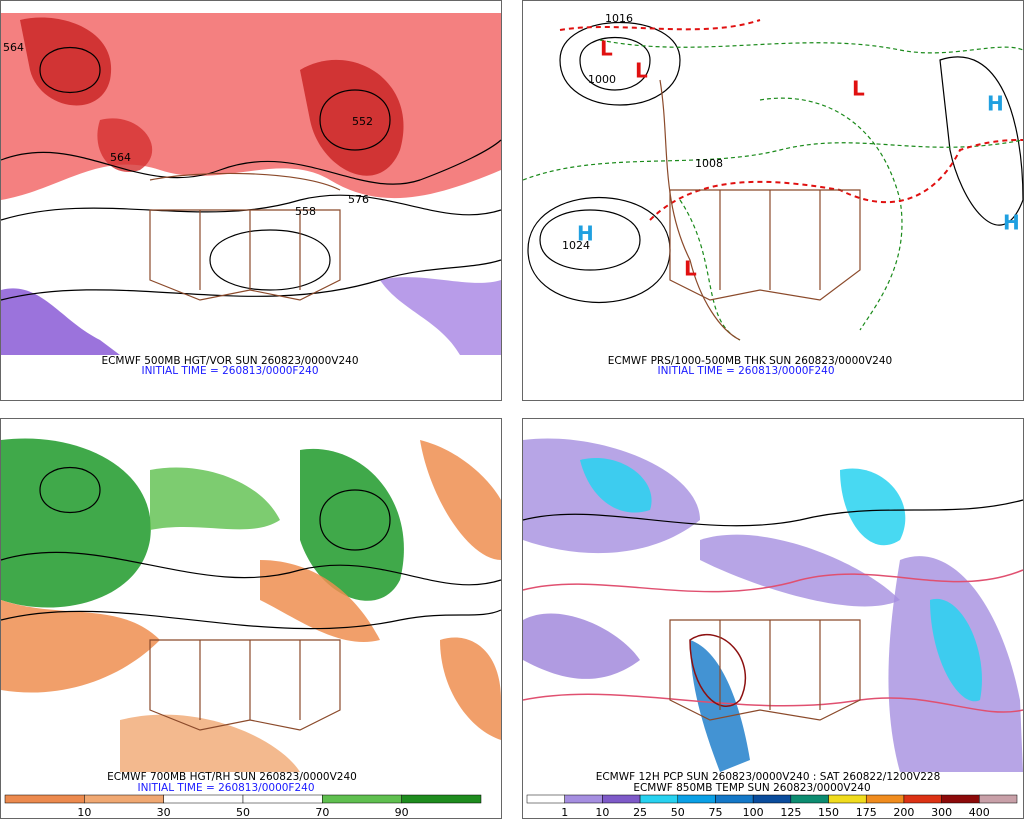 This screenshot has width=1024, height=819. Describe the element at coordinates (305, 211) in the screenshot. I see `contour-label: 558` at that location.